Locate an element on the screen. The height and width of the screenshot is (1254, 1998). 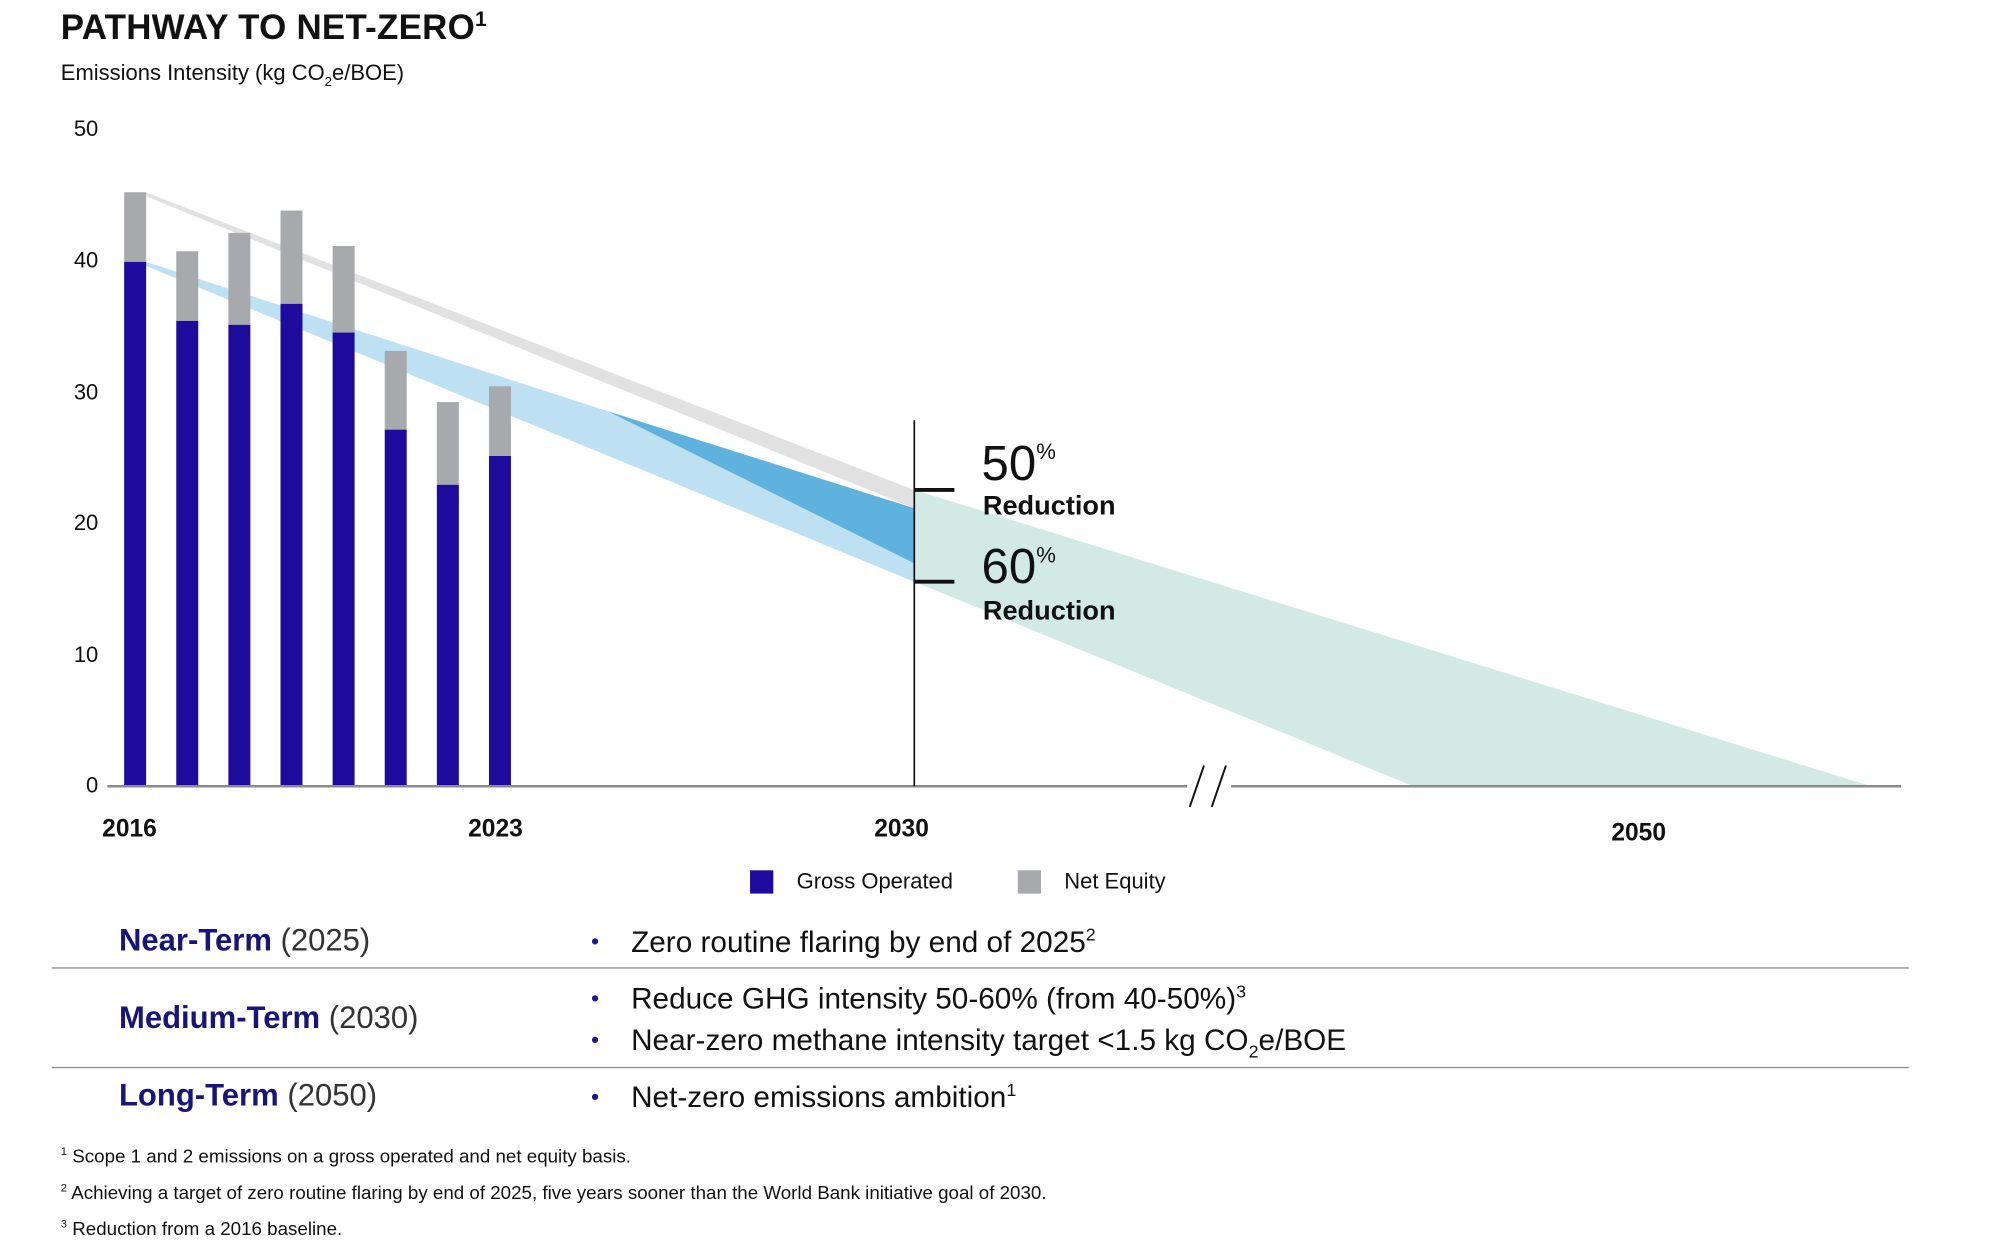
bar-gross-operated-2023 is located at coordinates (499, 621).